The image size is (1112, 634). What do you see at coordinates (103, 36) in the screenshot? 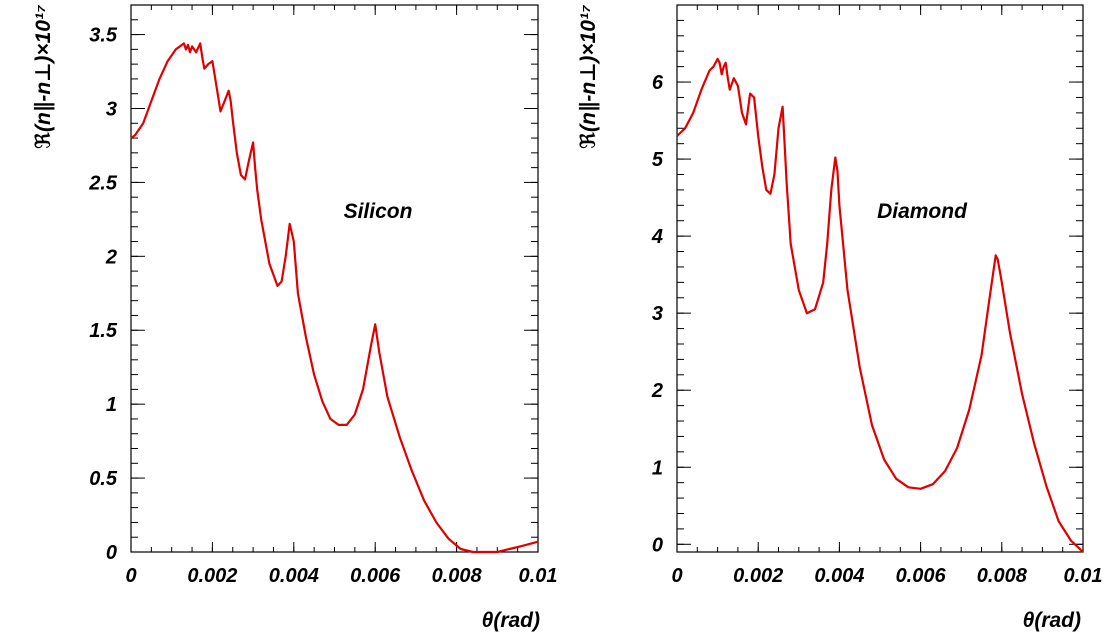
I see `y-tick-label: 3.5` at bounding box center [103, 36].